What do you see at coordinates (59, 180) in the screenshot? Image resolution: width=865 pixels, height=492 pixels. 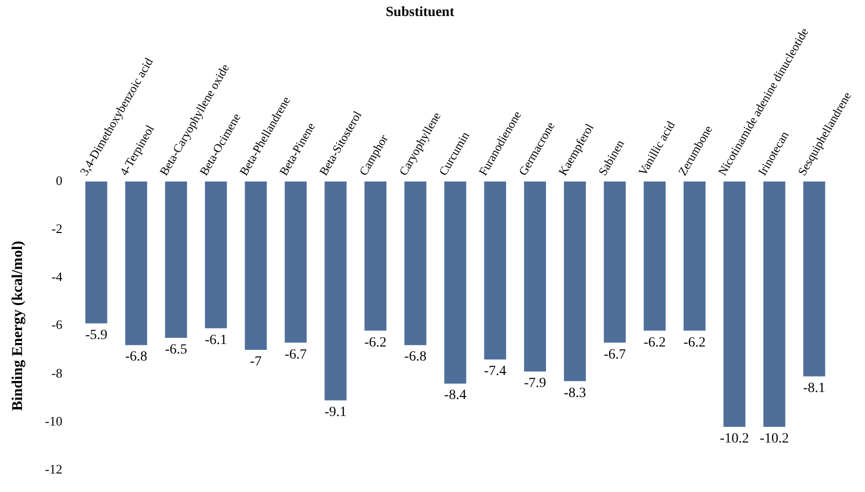 I see `y-tick-label: 0` at bounding box center [59, 180].